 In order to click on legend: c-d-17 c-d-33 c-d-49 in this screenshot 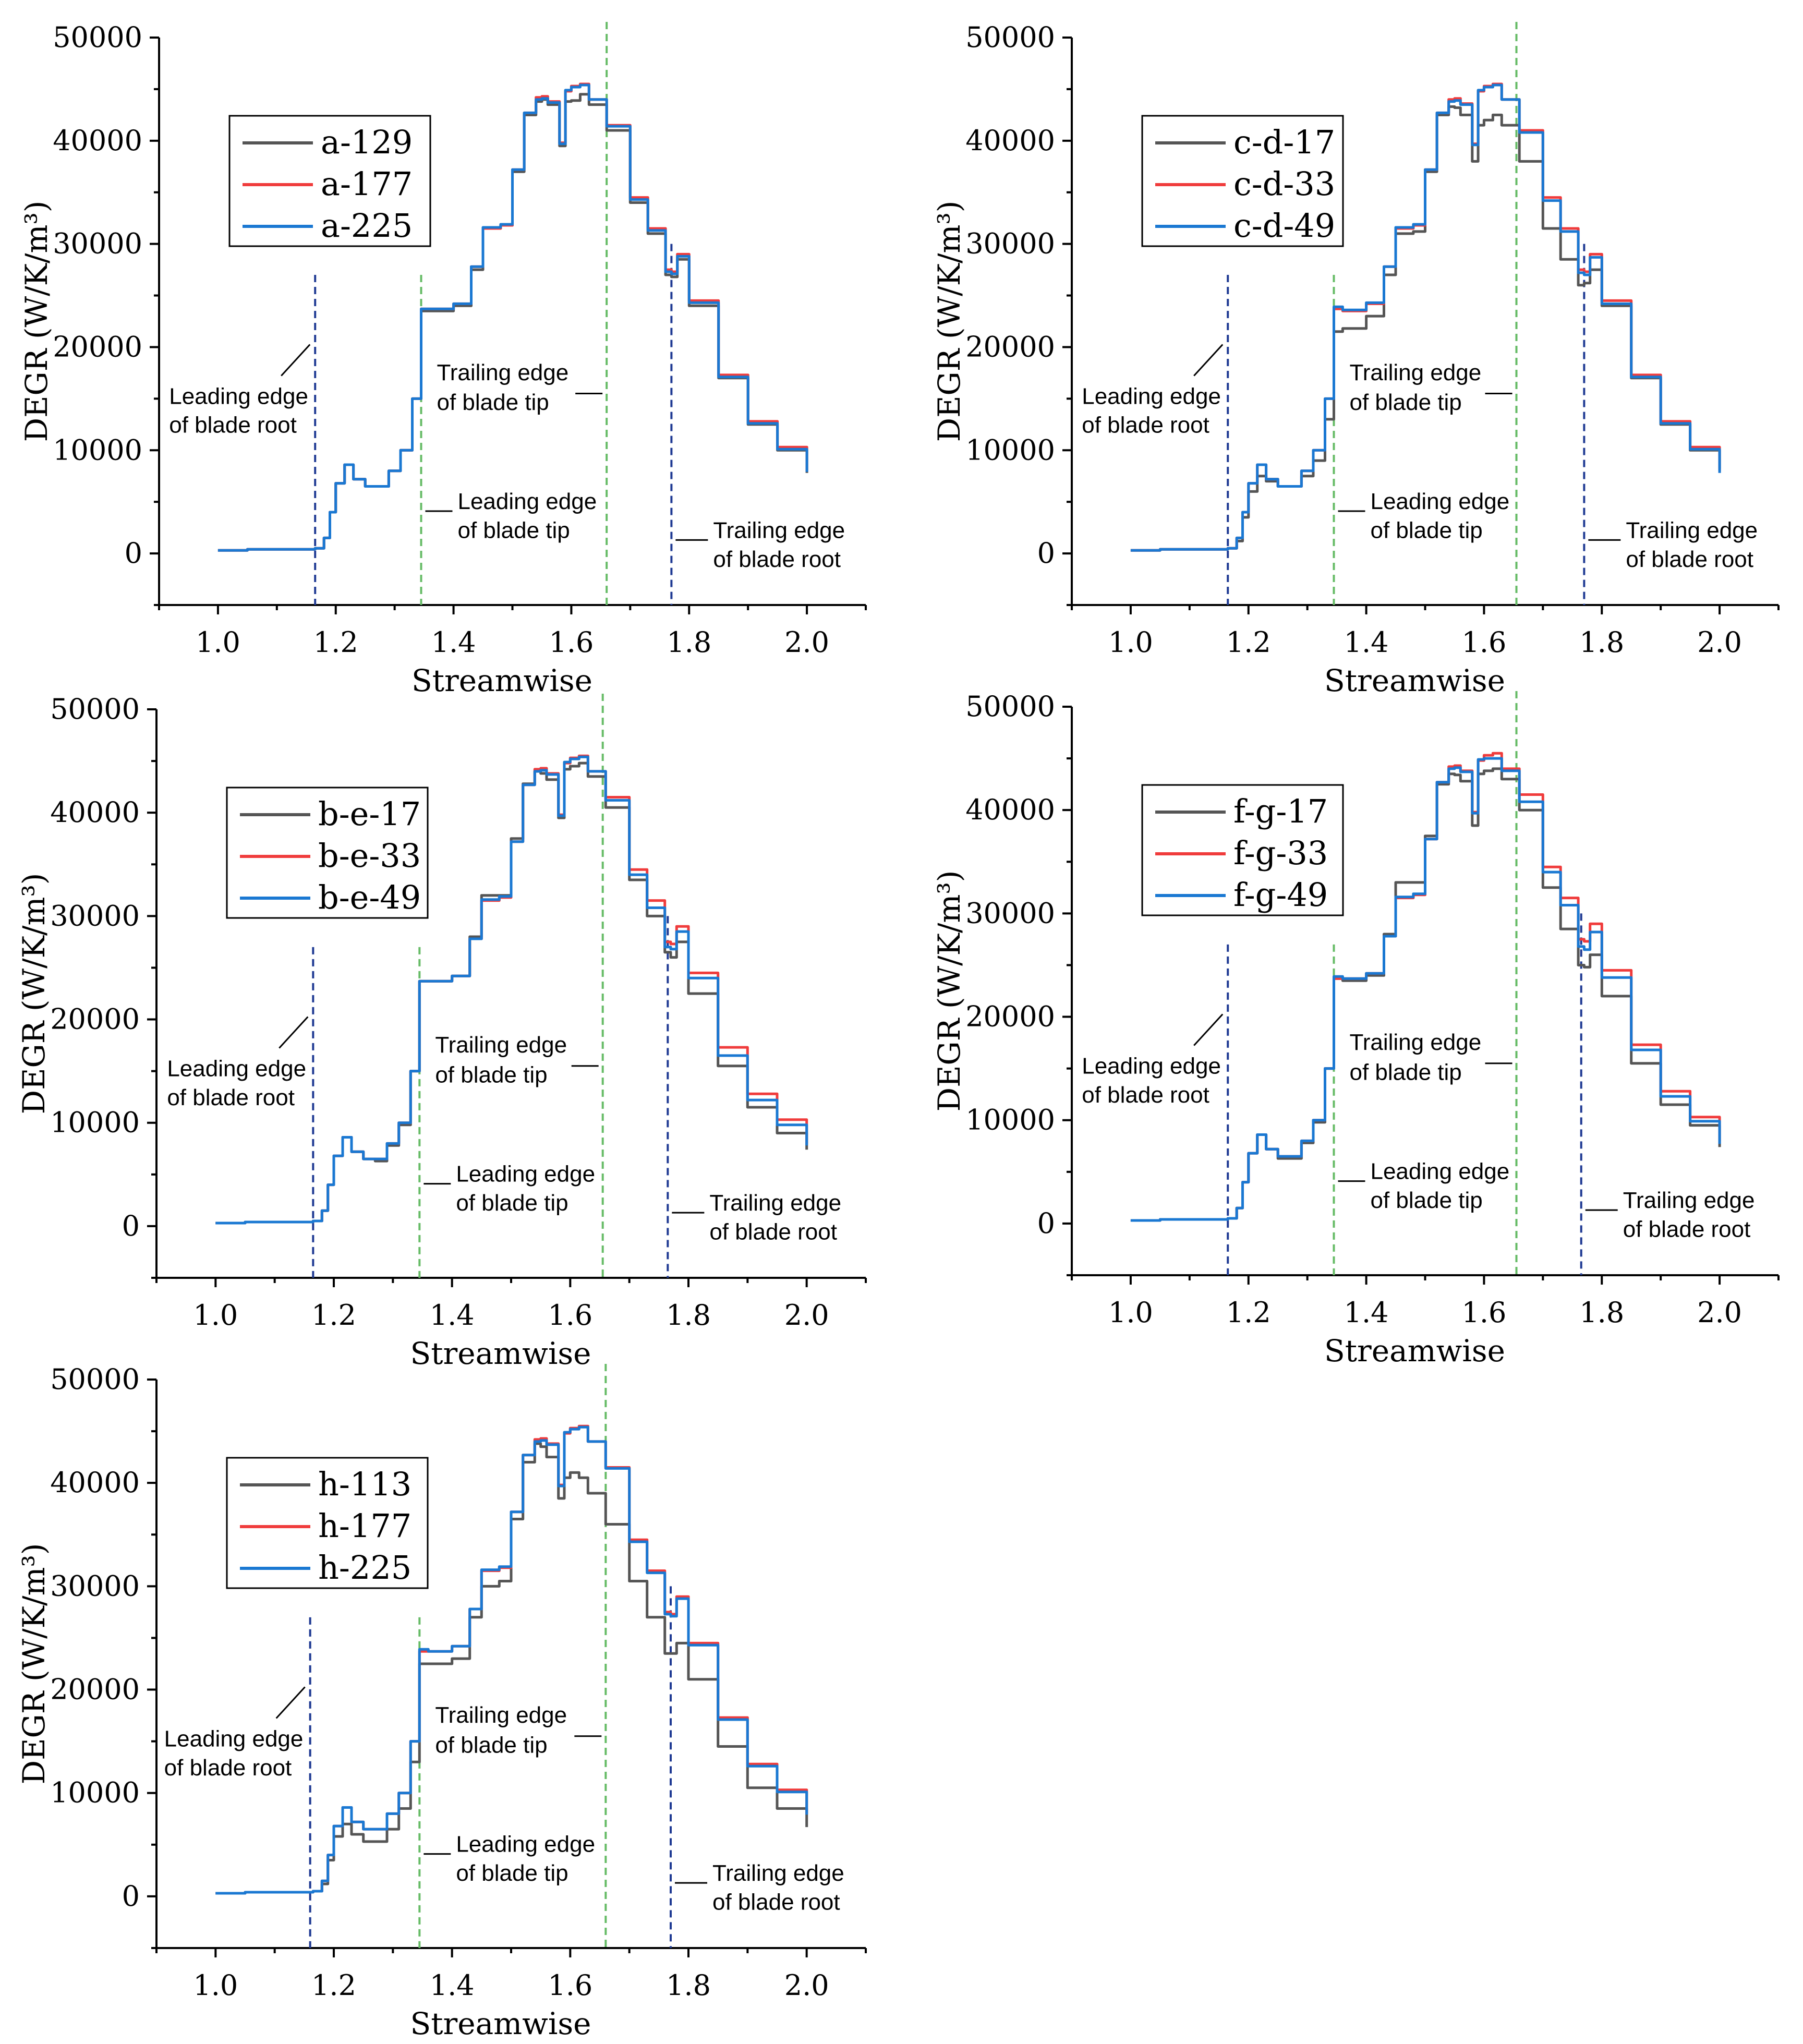, I will do `click(1242, 181)`.